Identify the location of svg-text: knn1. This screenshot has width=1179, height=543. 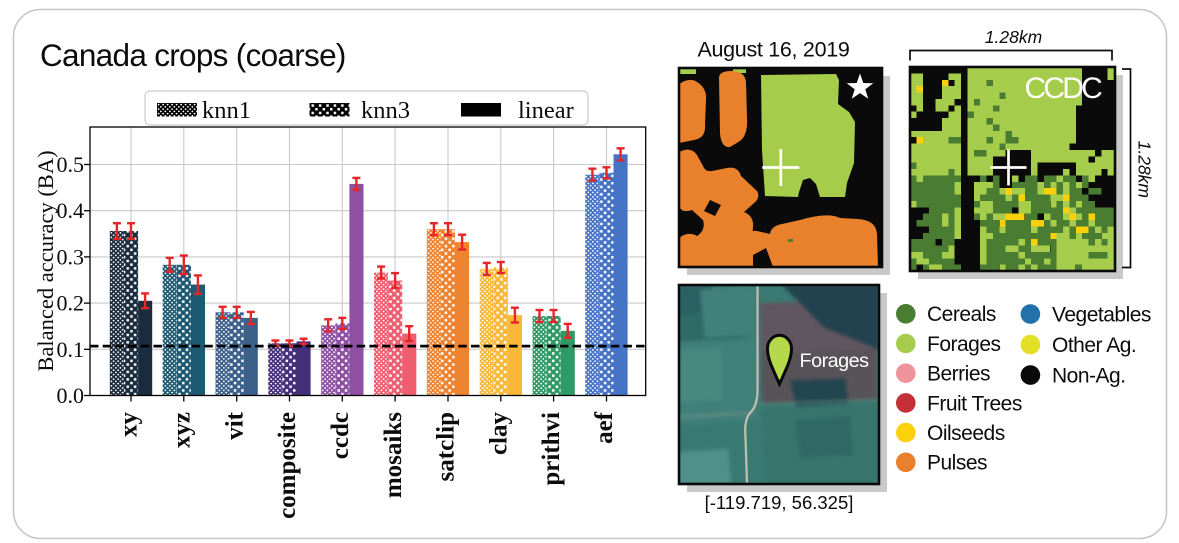
(226, 110).